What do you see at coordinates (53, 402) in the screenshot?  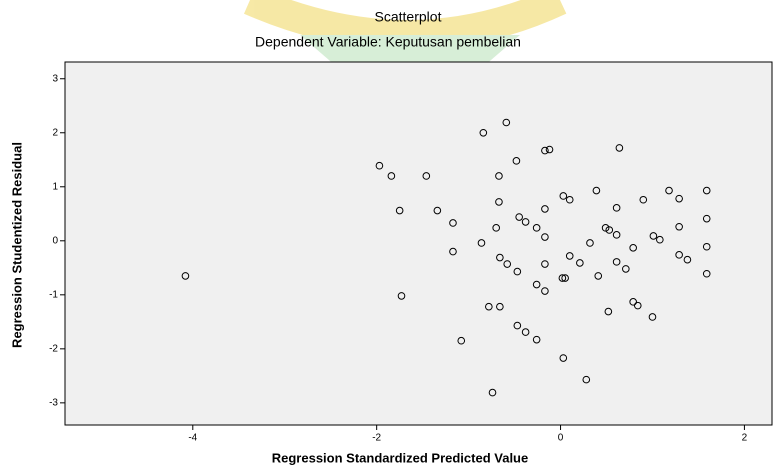 I see `y-tick-label: -3` at bounding box center [53, 402].